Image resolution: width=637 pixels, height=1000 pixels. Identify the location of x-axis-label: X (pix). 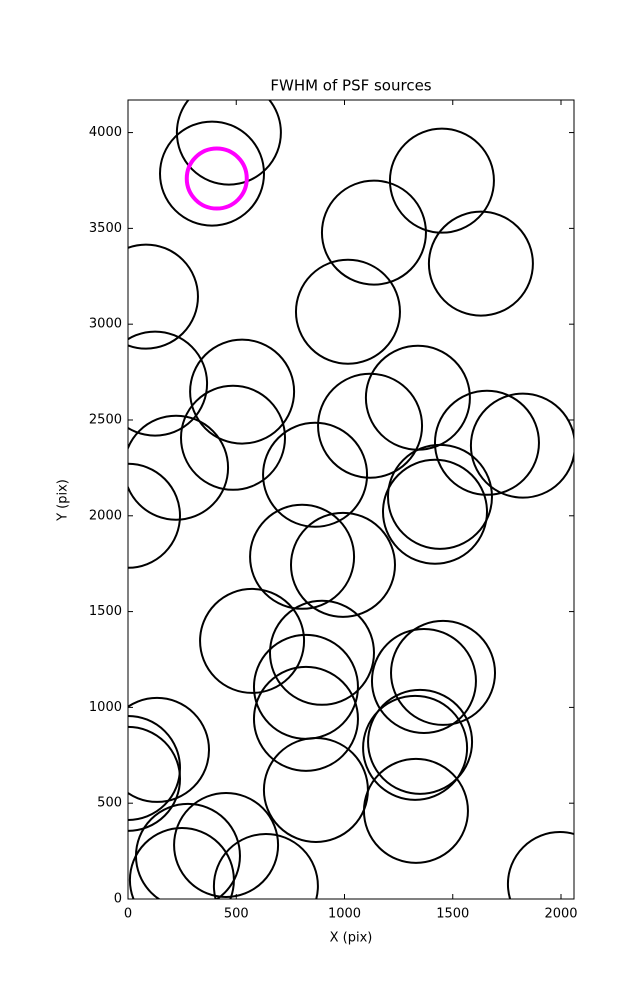
(351, 938).